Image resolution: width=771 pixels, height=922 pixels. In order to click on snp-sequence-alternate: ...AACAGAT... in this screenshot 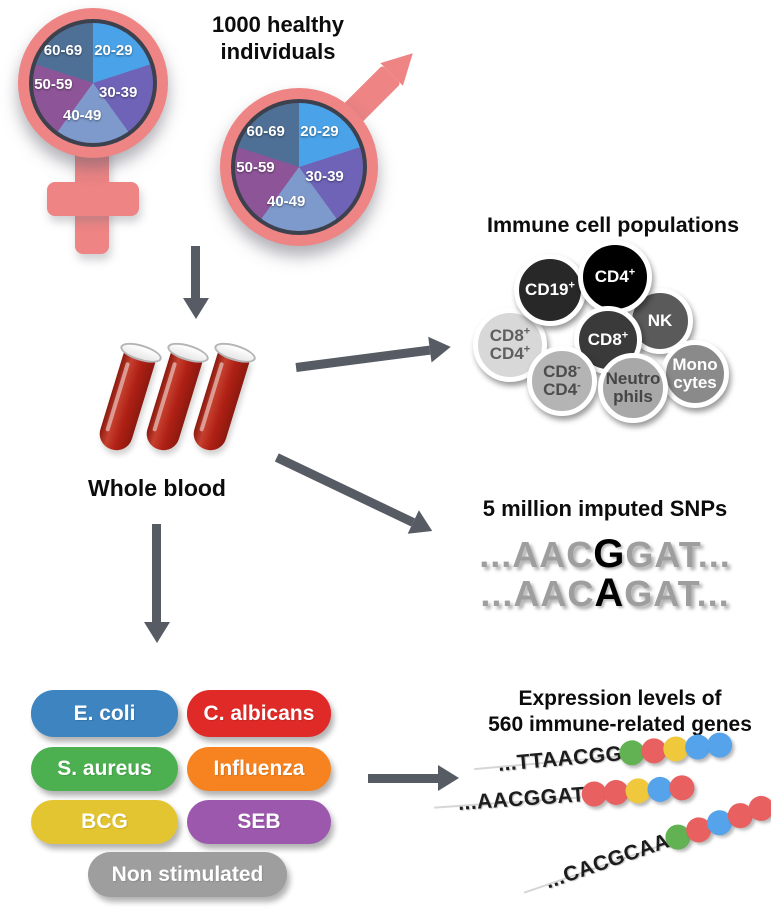, I will do `click(605, 593)`.